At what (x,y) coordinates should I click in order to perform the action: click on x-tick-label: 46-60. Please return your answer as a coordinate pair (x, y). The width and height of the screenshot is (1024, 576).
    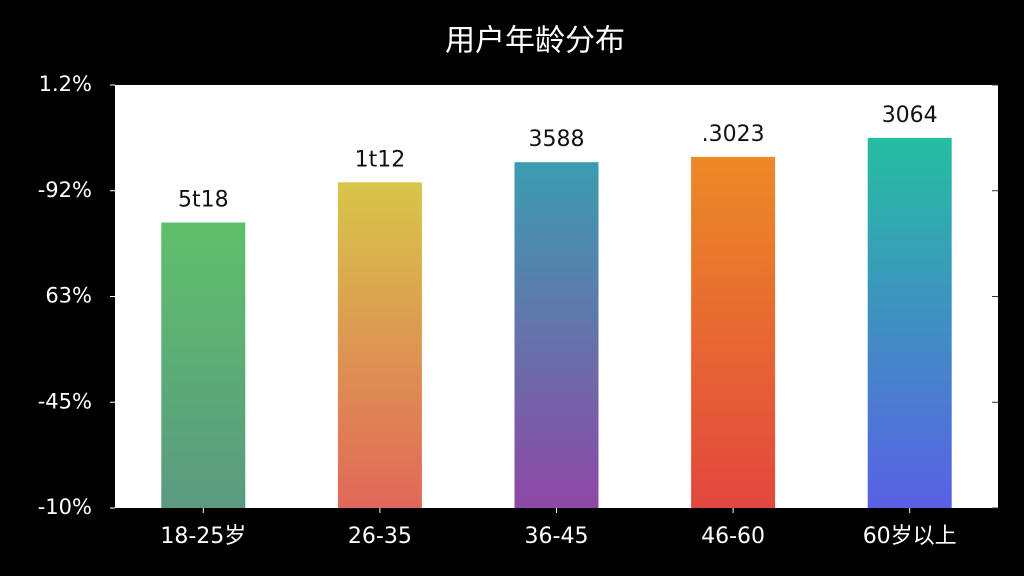
    Looking at the image, I should click on (733, 536).